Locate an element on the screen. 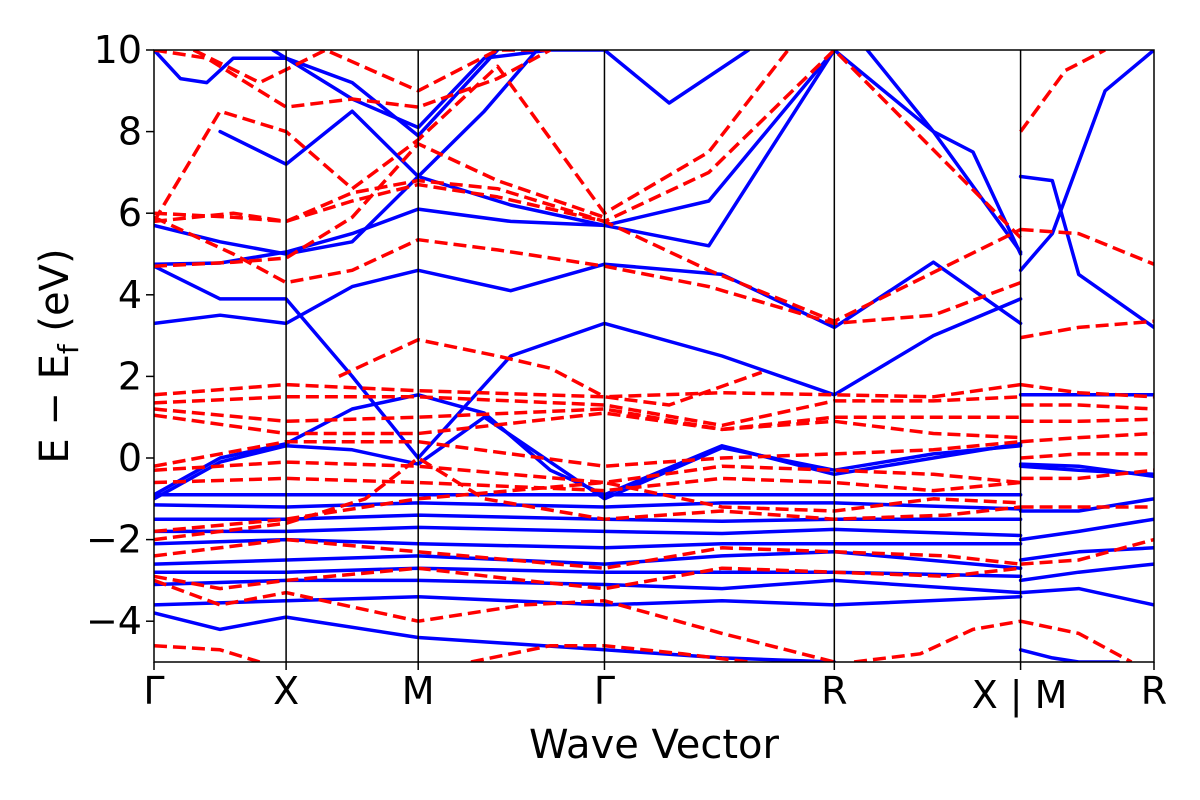  kpoint-label-1: X is located at coordinates (286, 691).